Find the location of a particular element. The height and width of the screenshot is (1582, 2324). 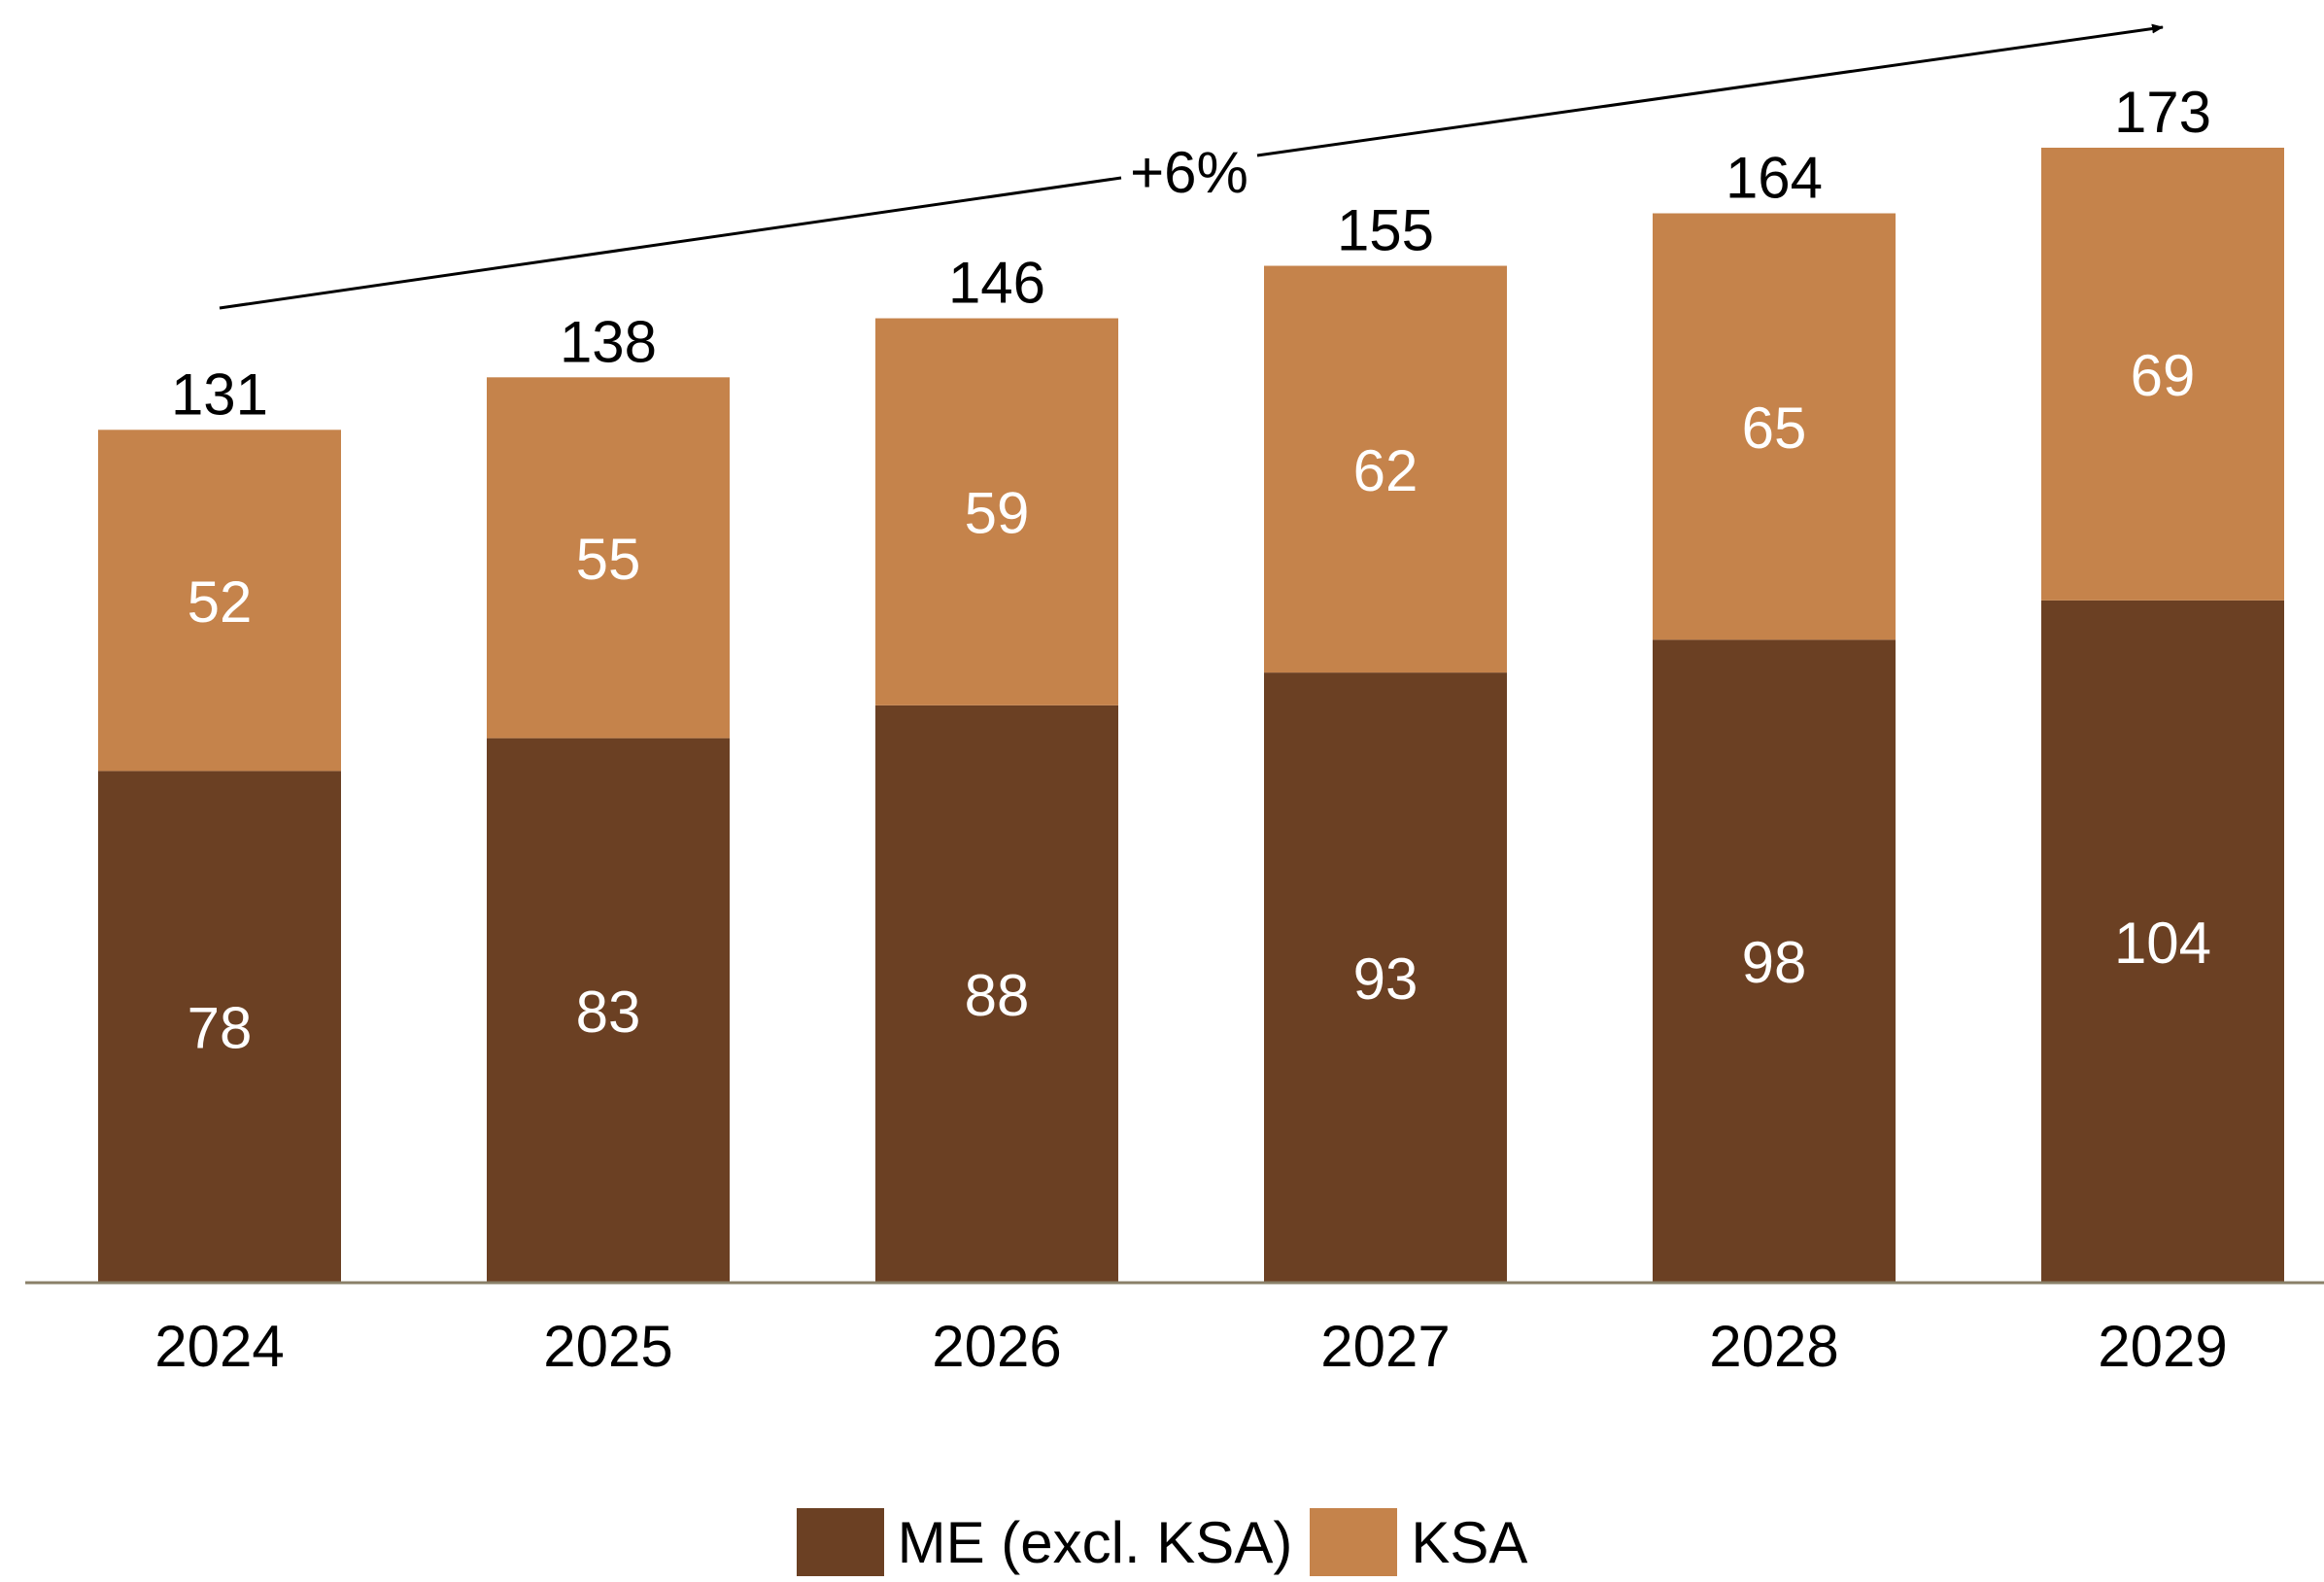

bar-ksa-2025 is located at coordinates (609, 558).